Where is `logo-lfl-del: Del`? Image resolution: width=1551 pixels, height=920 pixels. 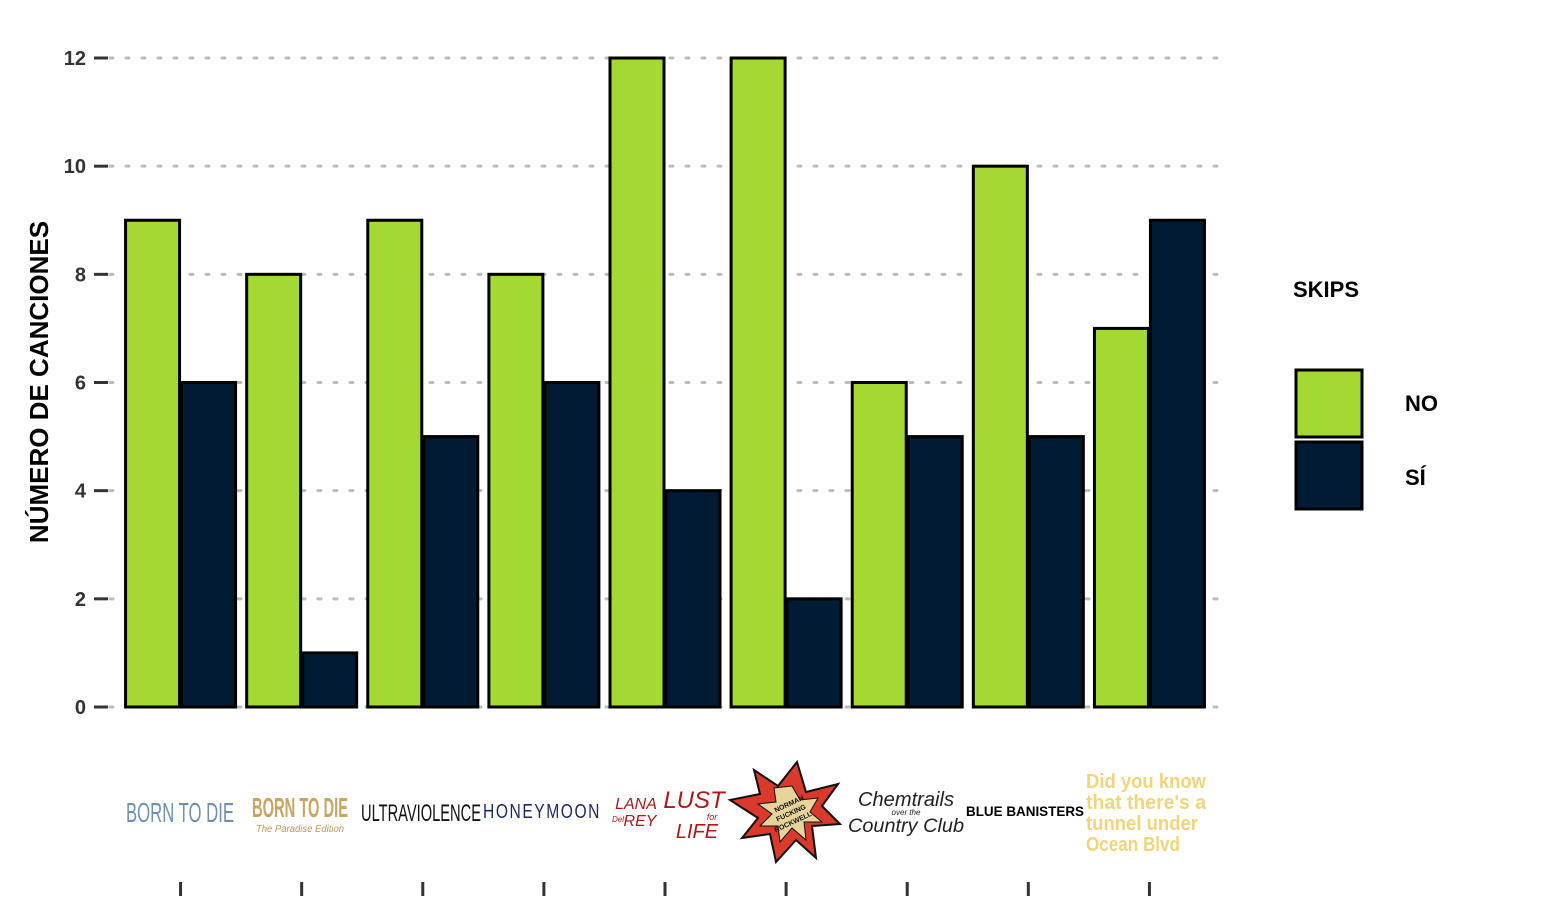 logo-lfl-del: Del is located at coordinates (618, 819).